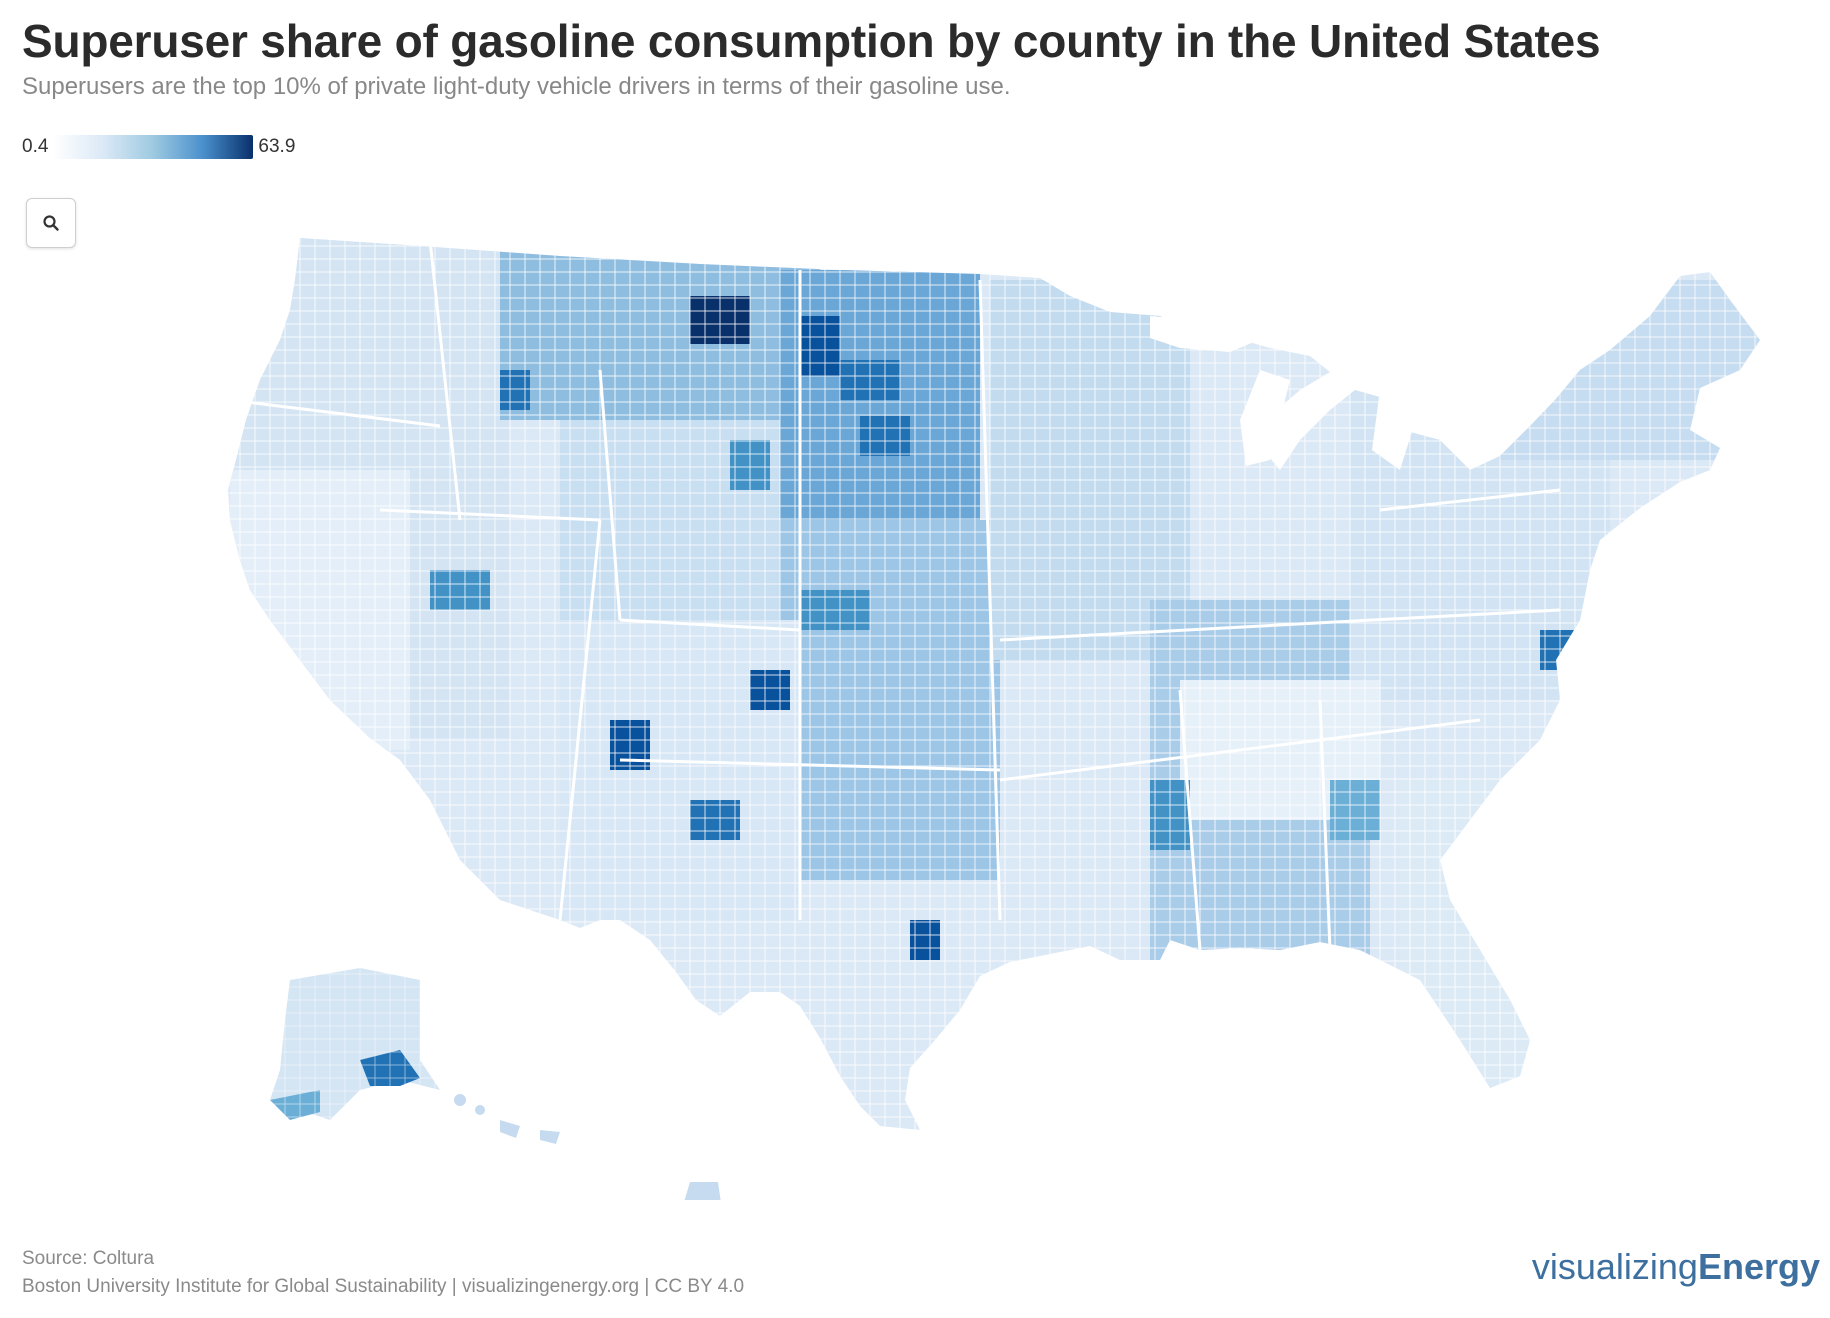 This screenshot has height=1318, width=1830. I want to click on visualizing-energy-logo: visualizingEnergy, so click(1676, 1267).